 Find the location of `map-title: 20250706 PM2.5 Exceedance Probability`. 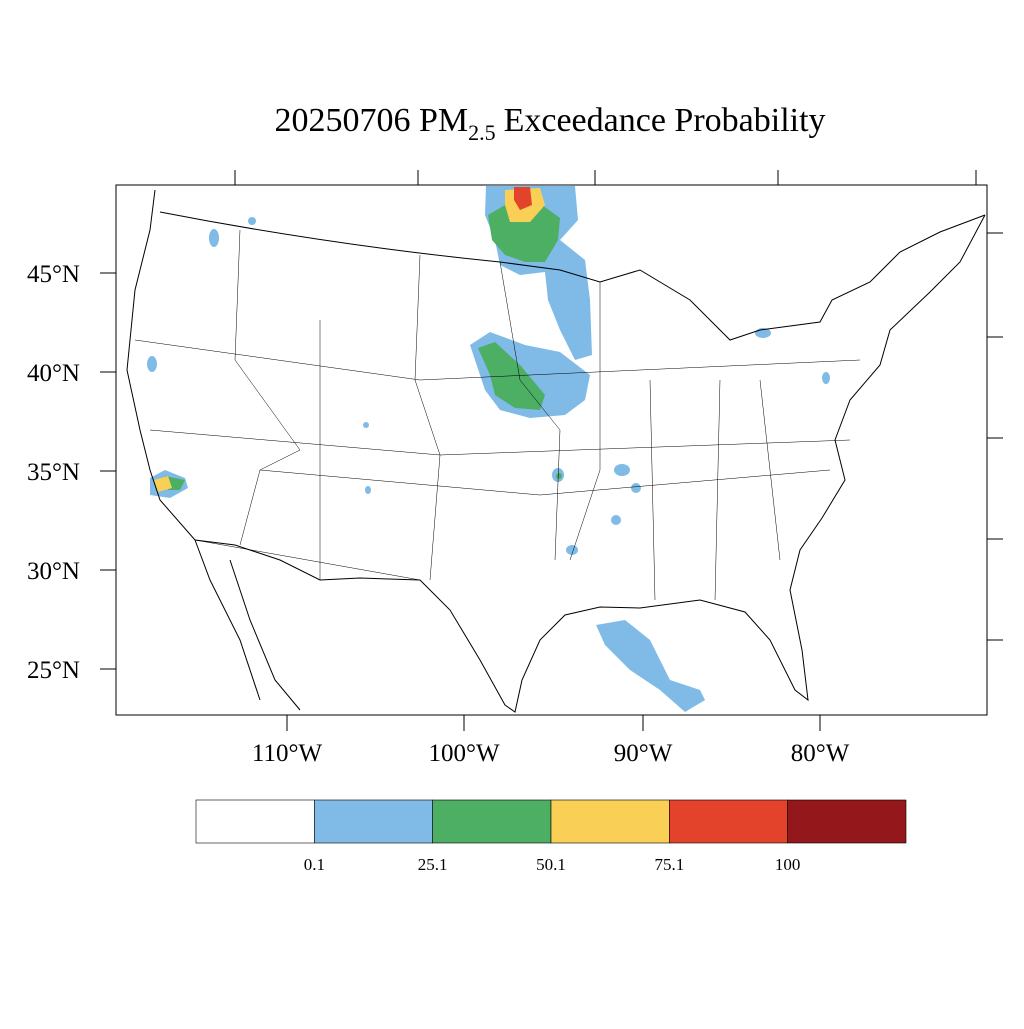

map-title: 20250706 PM2.5 Exceedance Probability is located at coordinates (549, 123).